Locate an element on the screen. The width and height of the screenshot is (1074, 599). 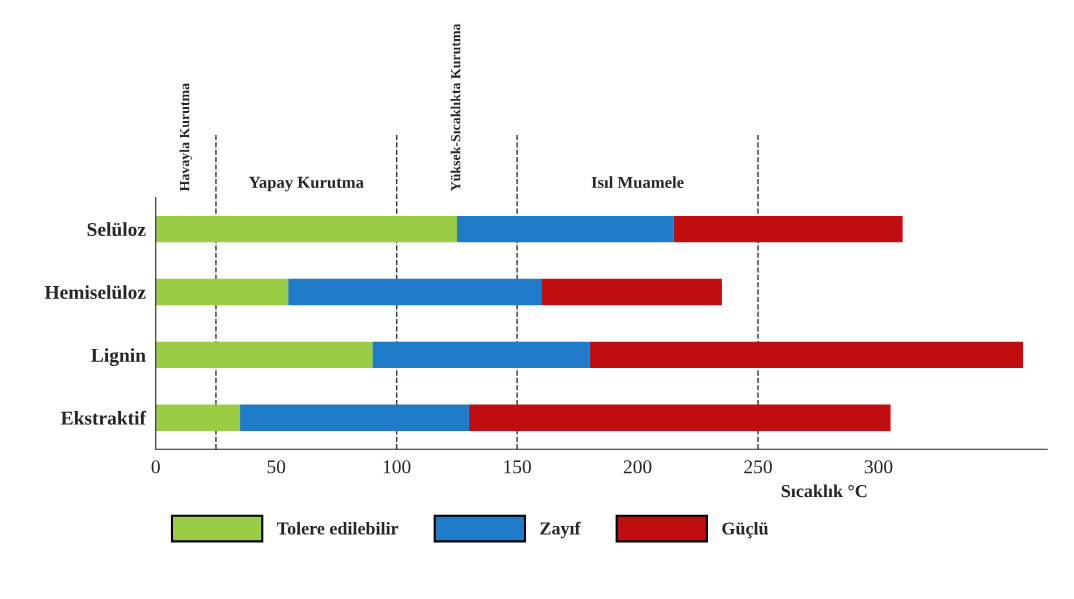
text: Isıl Muamele is located at coordinates (637, 182).